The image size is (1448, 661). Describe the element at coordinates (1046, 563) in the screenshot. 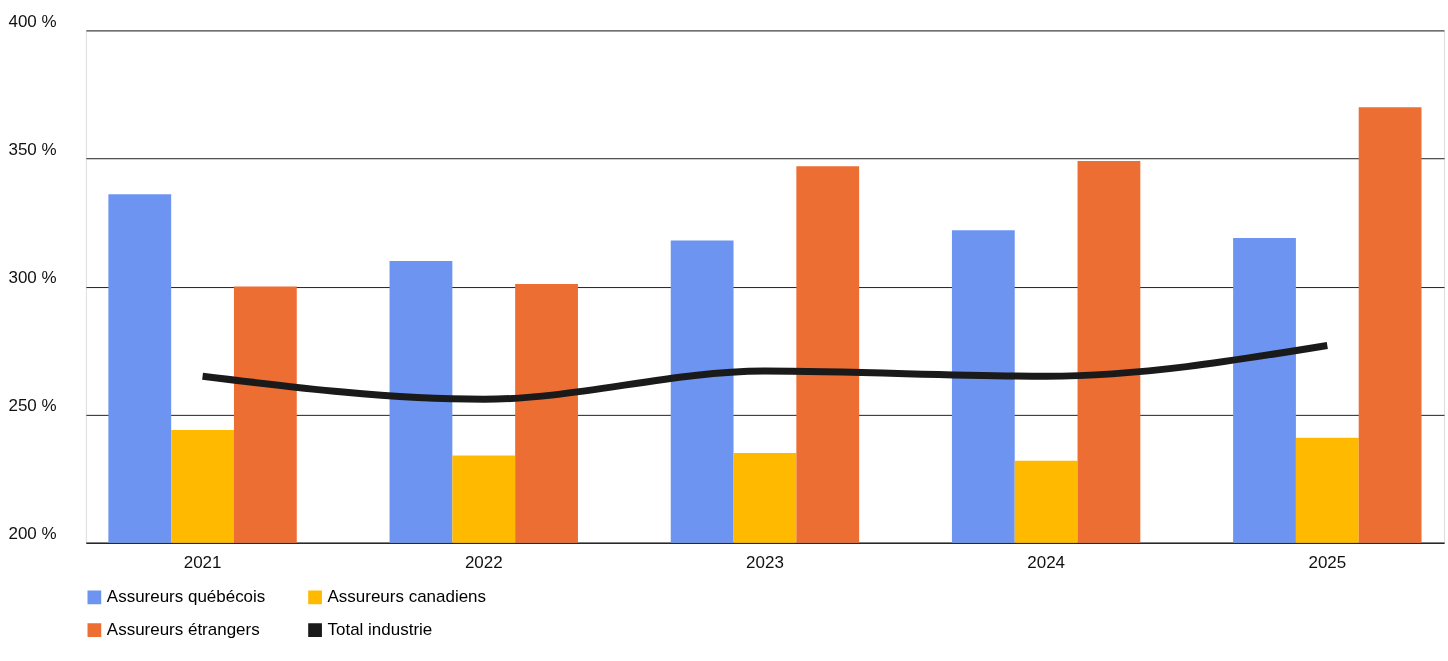

I see `x-tick-label: 2024` at that location.